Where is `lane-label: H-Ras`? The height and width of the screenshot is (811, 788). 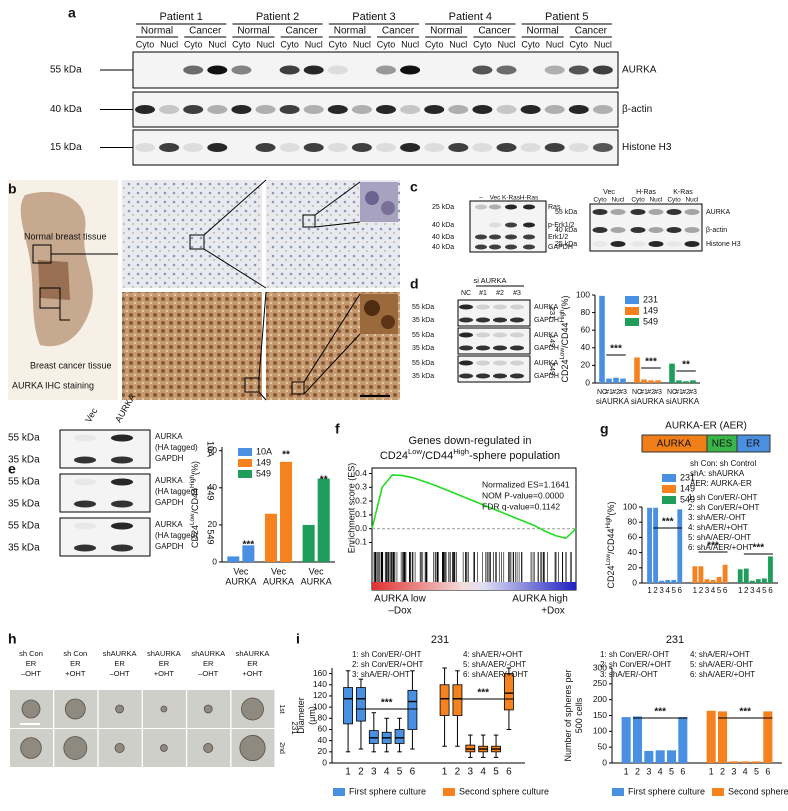 lane-label: H-Ras is located at coordinates (646, 192).